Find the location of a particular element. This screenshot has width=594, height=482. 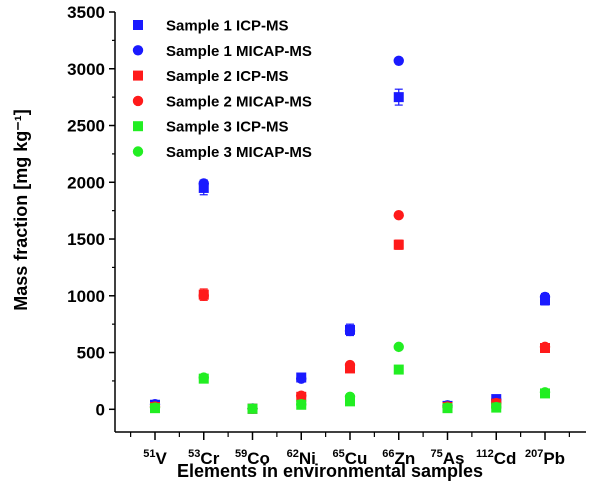

y-tick-label: 3000 is located at coordinates (86, 69).